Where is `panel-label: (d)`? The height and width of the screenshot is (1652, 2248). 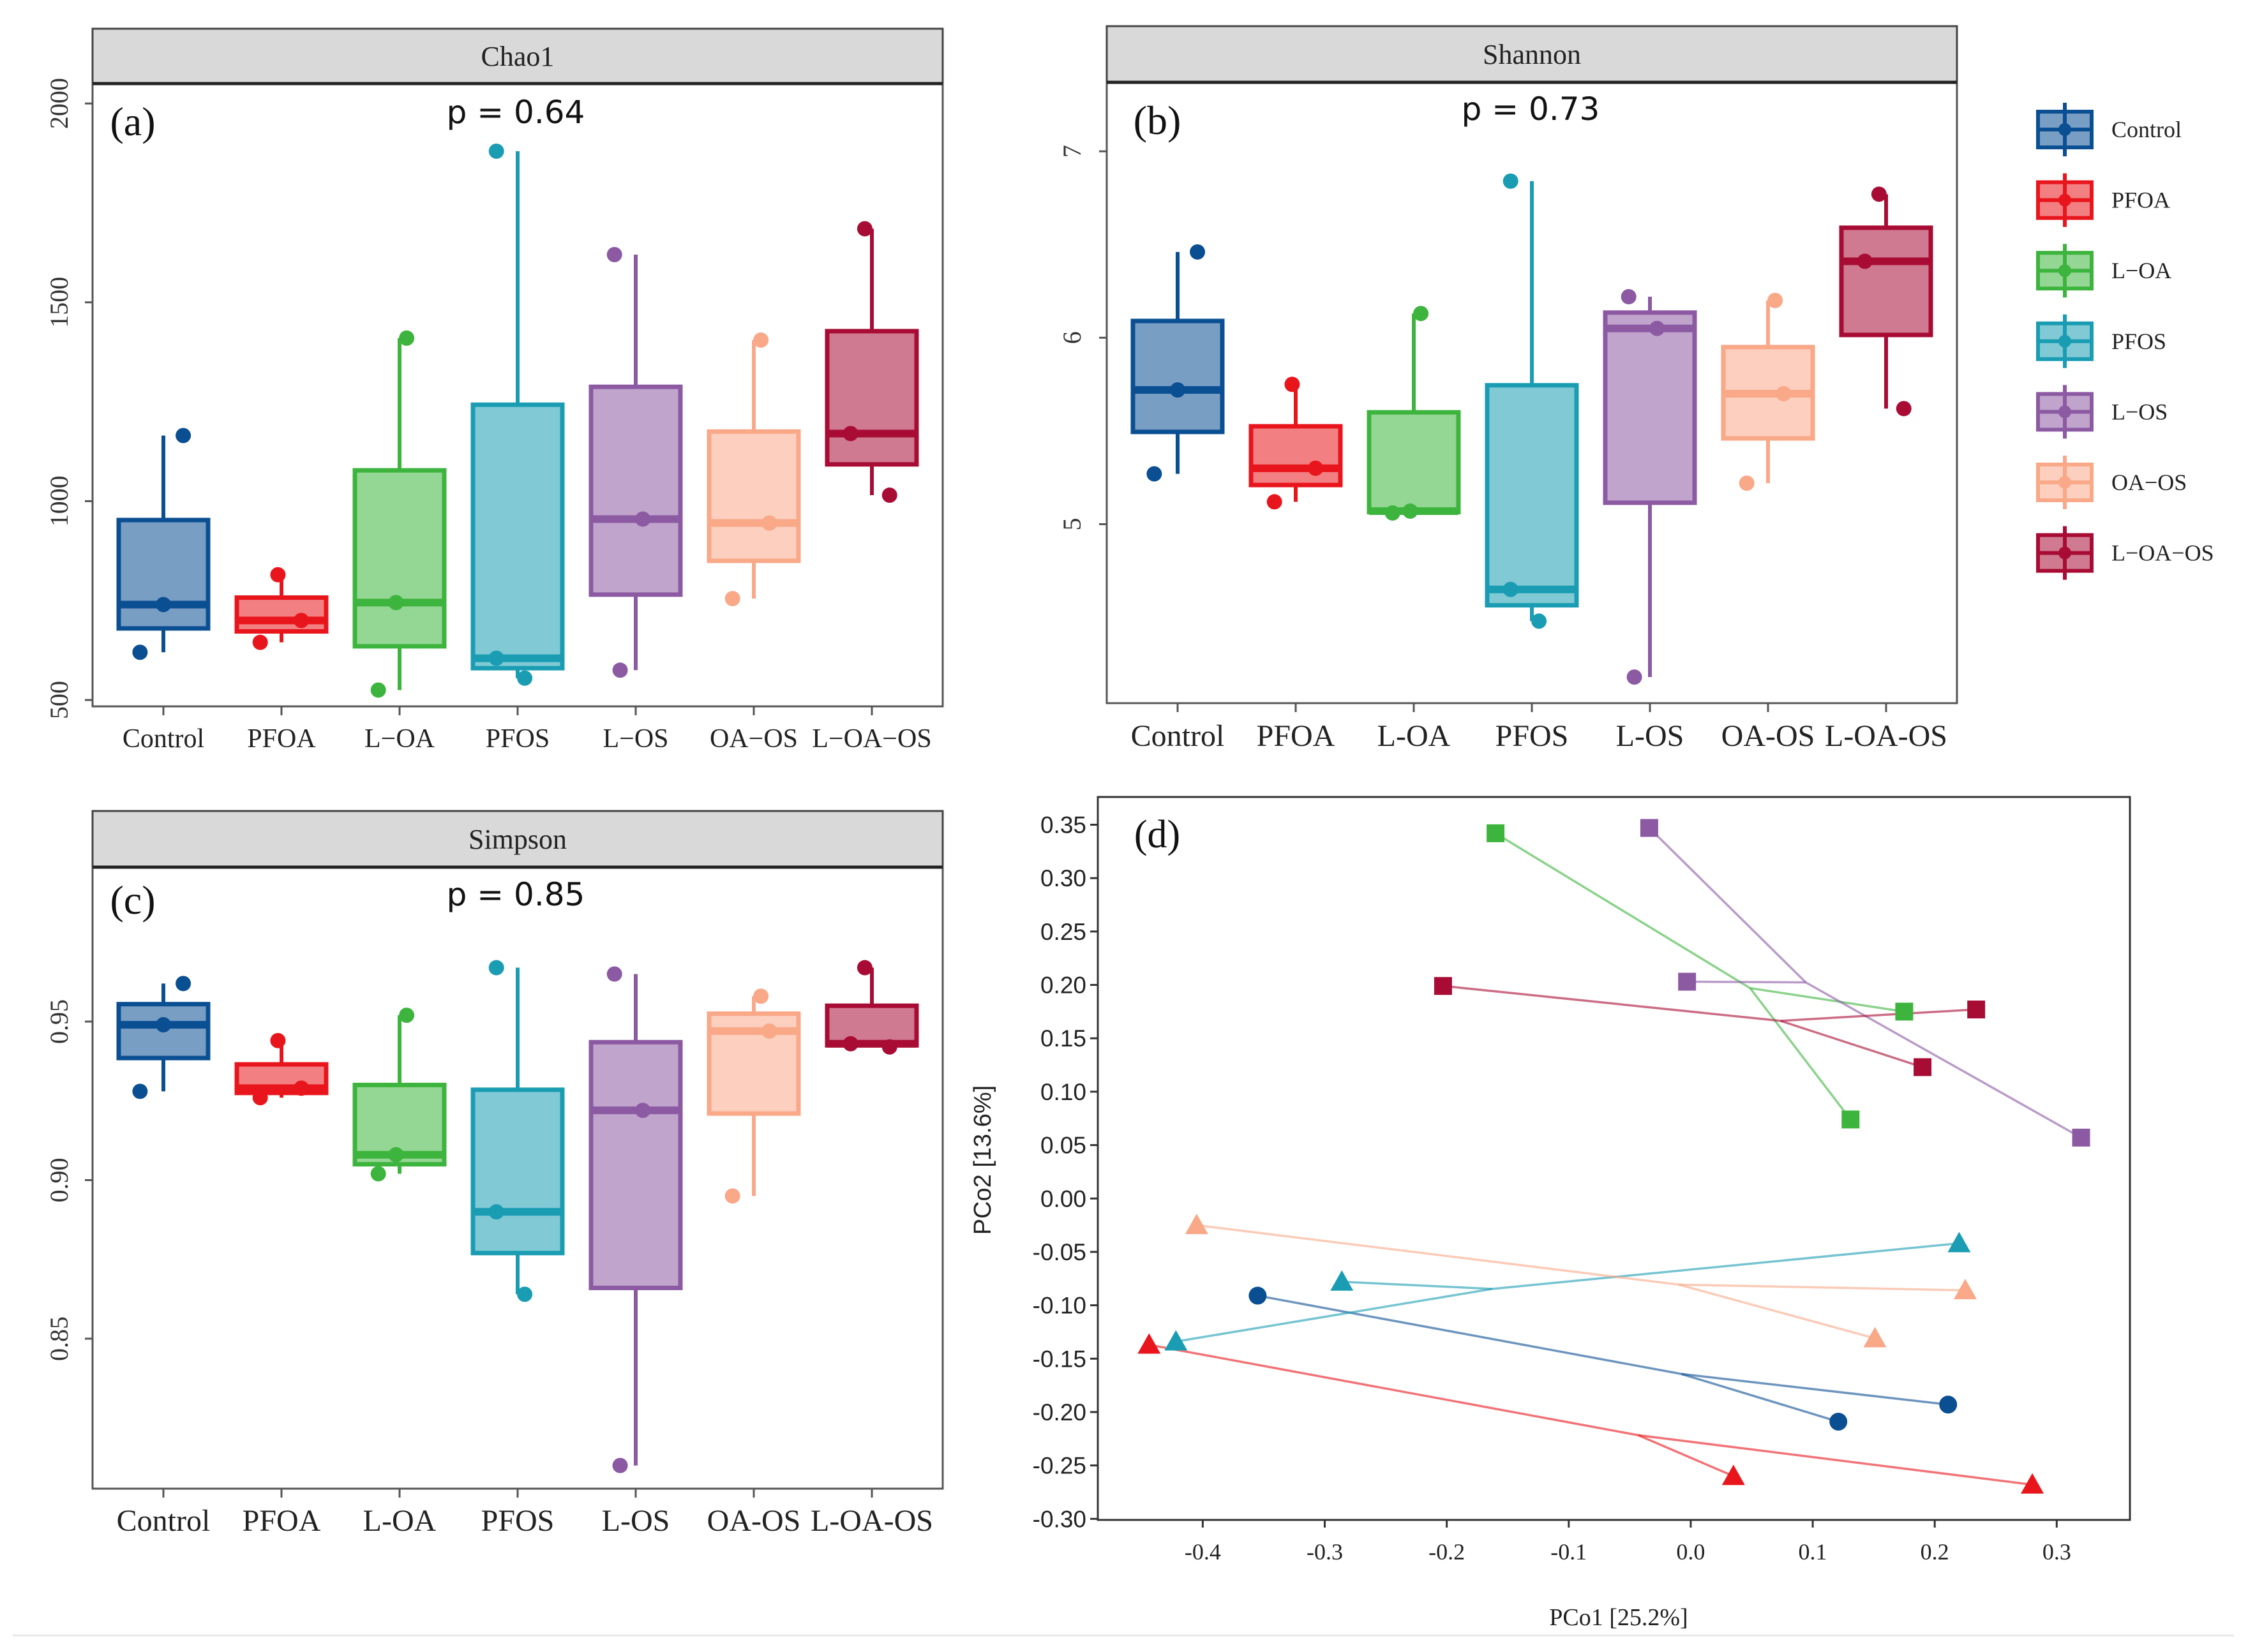
panel-label: (d) is located at coordinates (1157, 835).